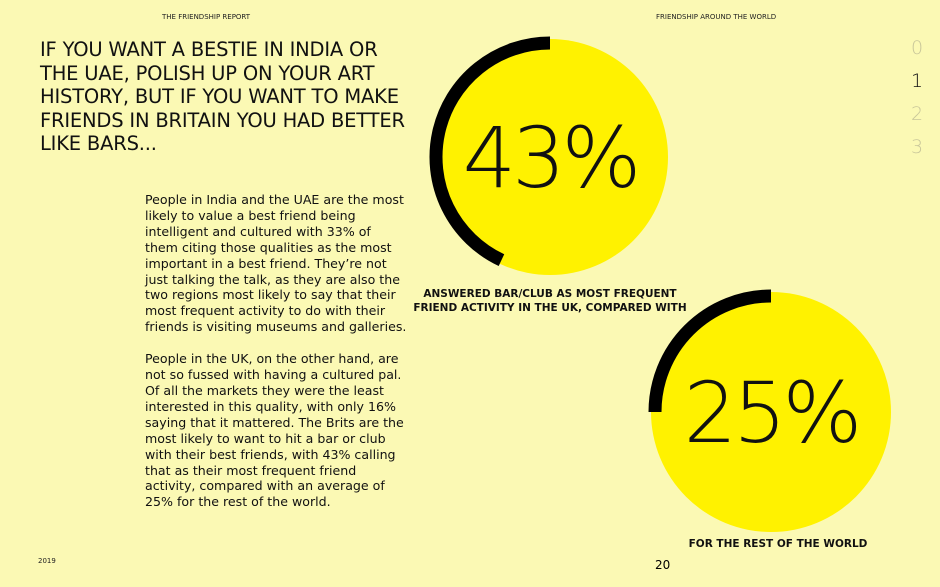  What do you see at coordinates (917, 81) in the screenshot?
I see `nav-item: 1` at bounding box center [917, 81].